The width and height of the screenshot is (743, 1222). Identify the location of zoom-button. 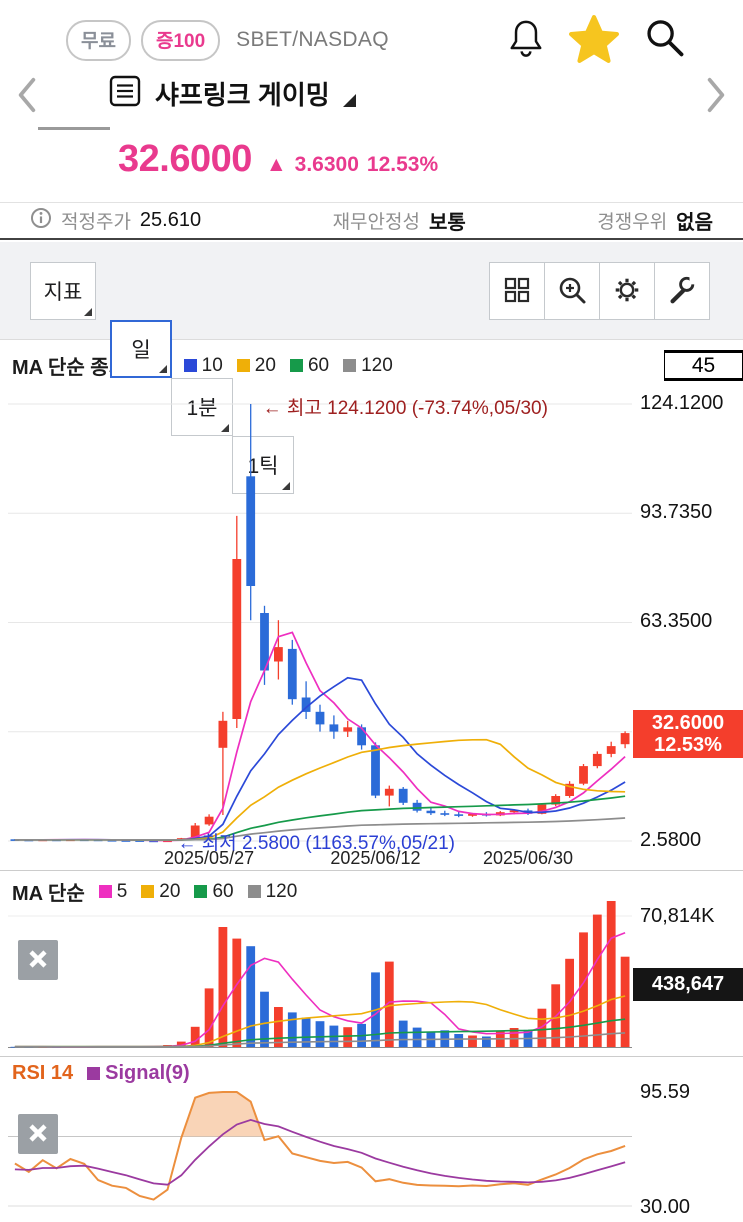
(572, 291).